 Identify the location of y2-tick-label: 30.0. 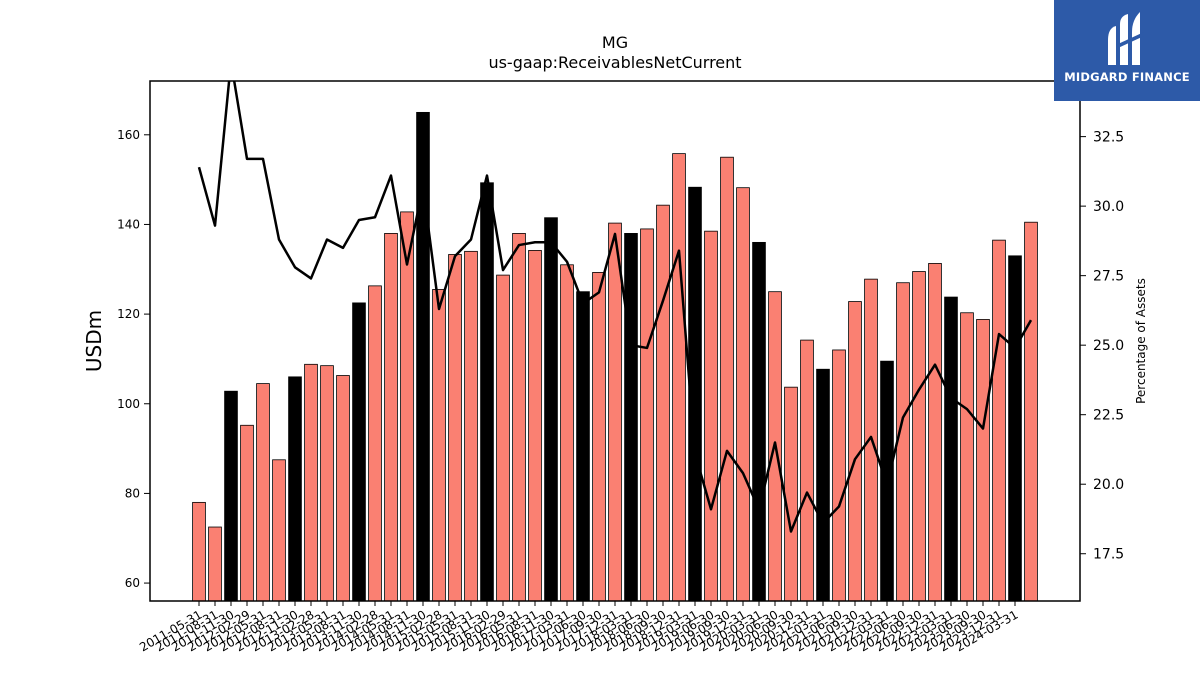
(1108, 207).